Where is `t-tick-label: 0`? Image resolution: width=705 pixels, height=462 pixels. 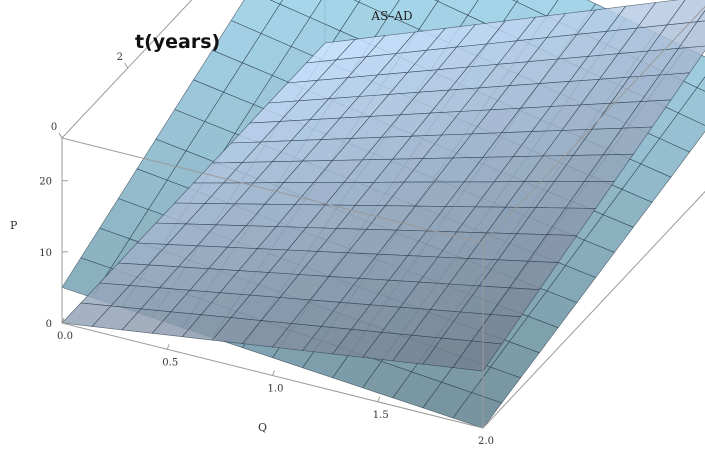
t-tick-label: 0 is located at coordinates (54, 127).